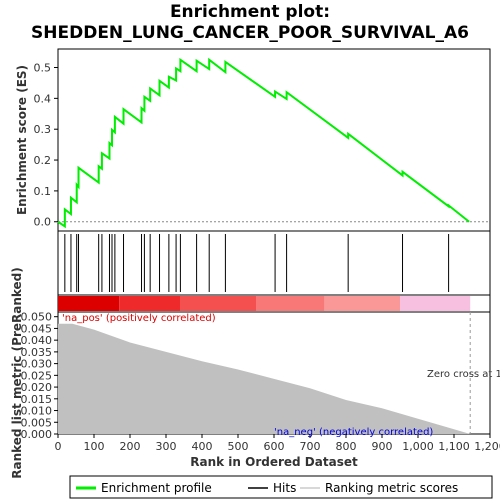 This screenshot has height=500, width=500. I want to click on x-tick-label: 0, so click(58, 446).